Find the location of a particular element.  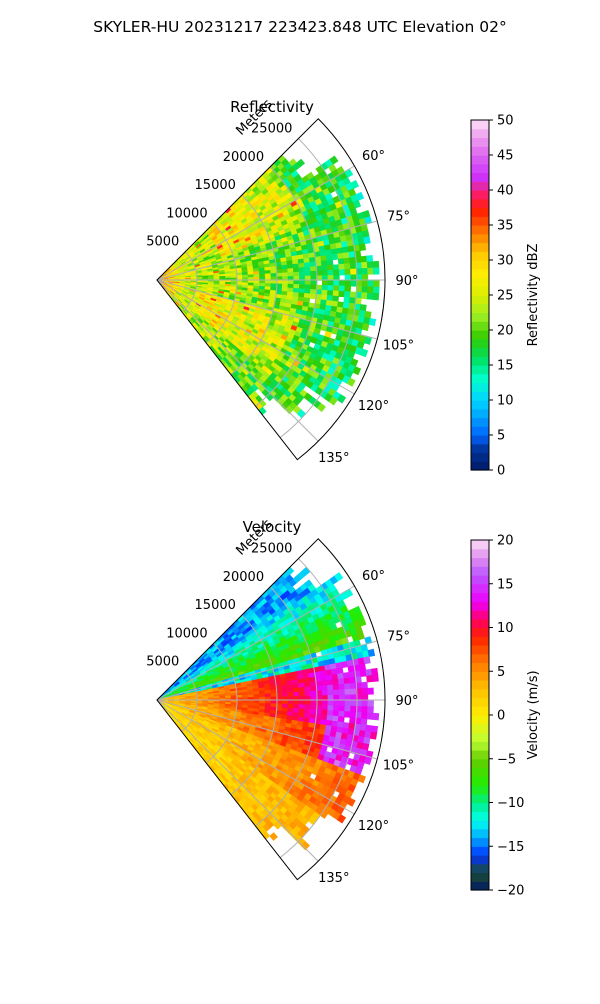

colorbar-tick-label: 50 is located at coordinates (505, 121).